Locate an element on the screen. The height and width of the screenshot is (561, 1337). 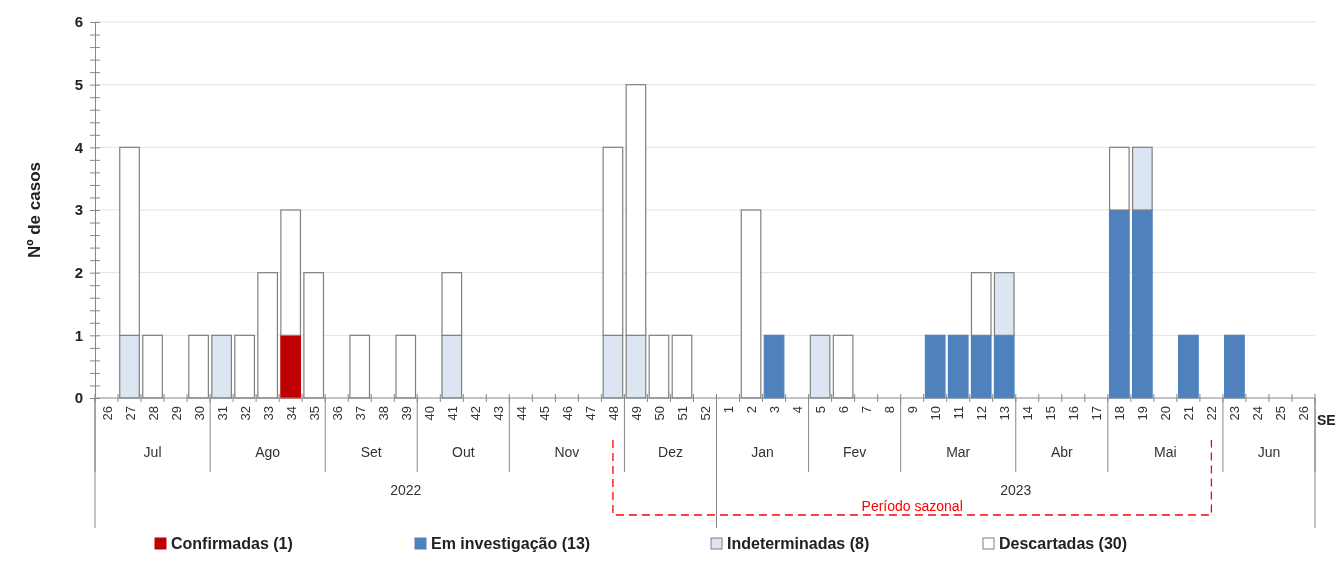
x-tick-label: 18 is located at coordinates (1120, 413).